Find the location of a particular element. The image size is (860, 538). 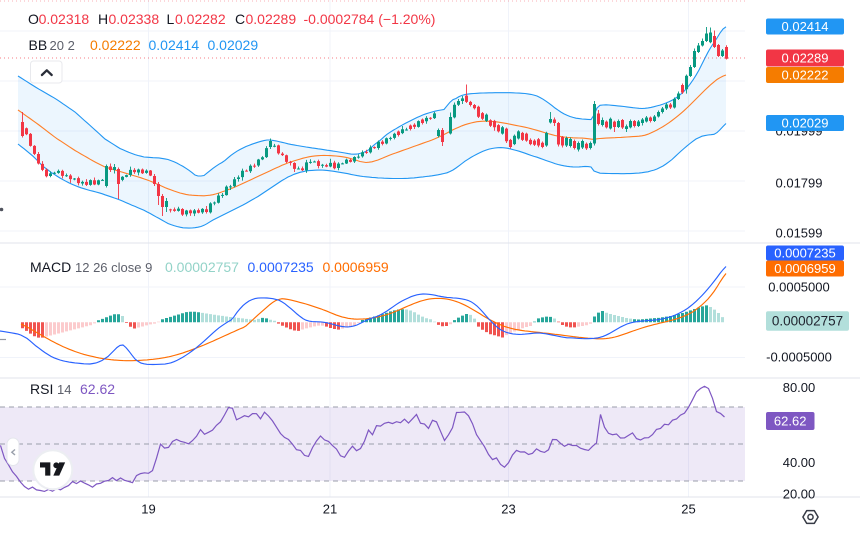

svg-text: 40.00 is located at coordinates (799, 462).